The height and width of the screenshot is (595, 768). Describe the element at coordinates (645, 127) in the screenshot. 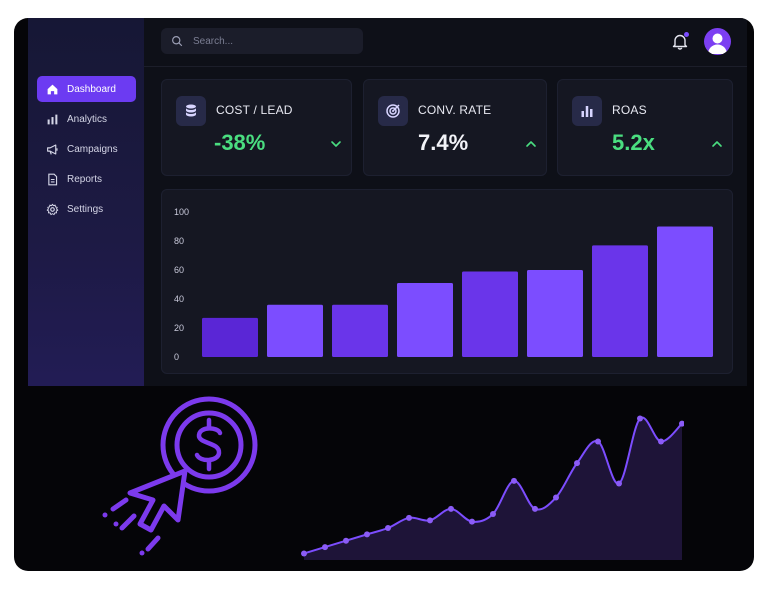

I see `kpi-card-roas: ROAS 5.2x` at that location.